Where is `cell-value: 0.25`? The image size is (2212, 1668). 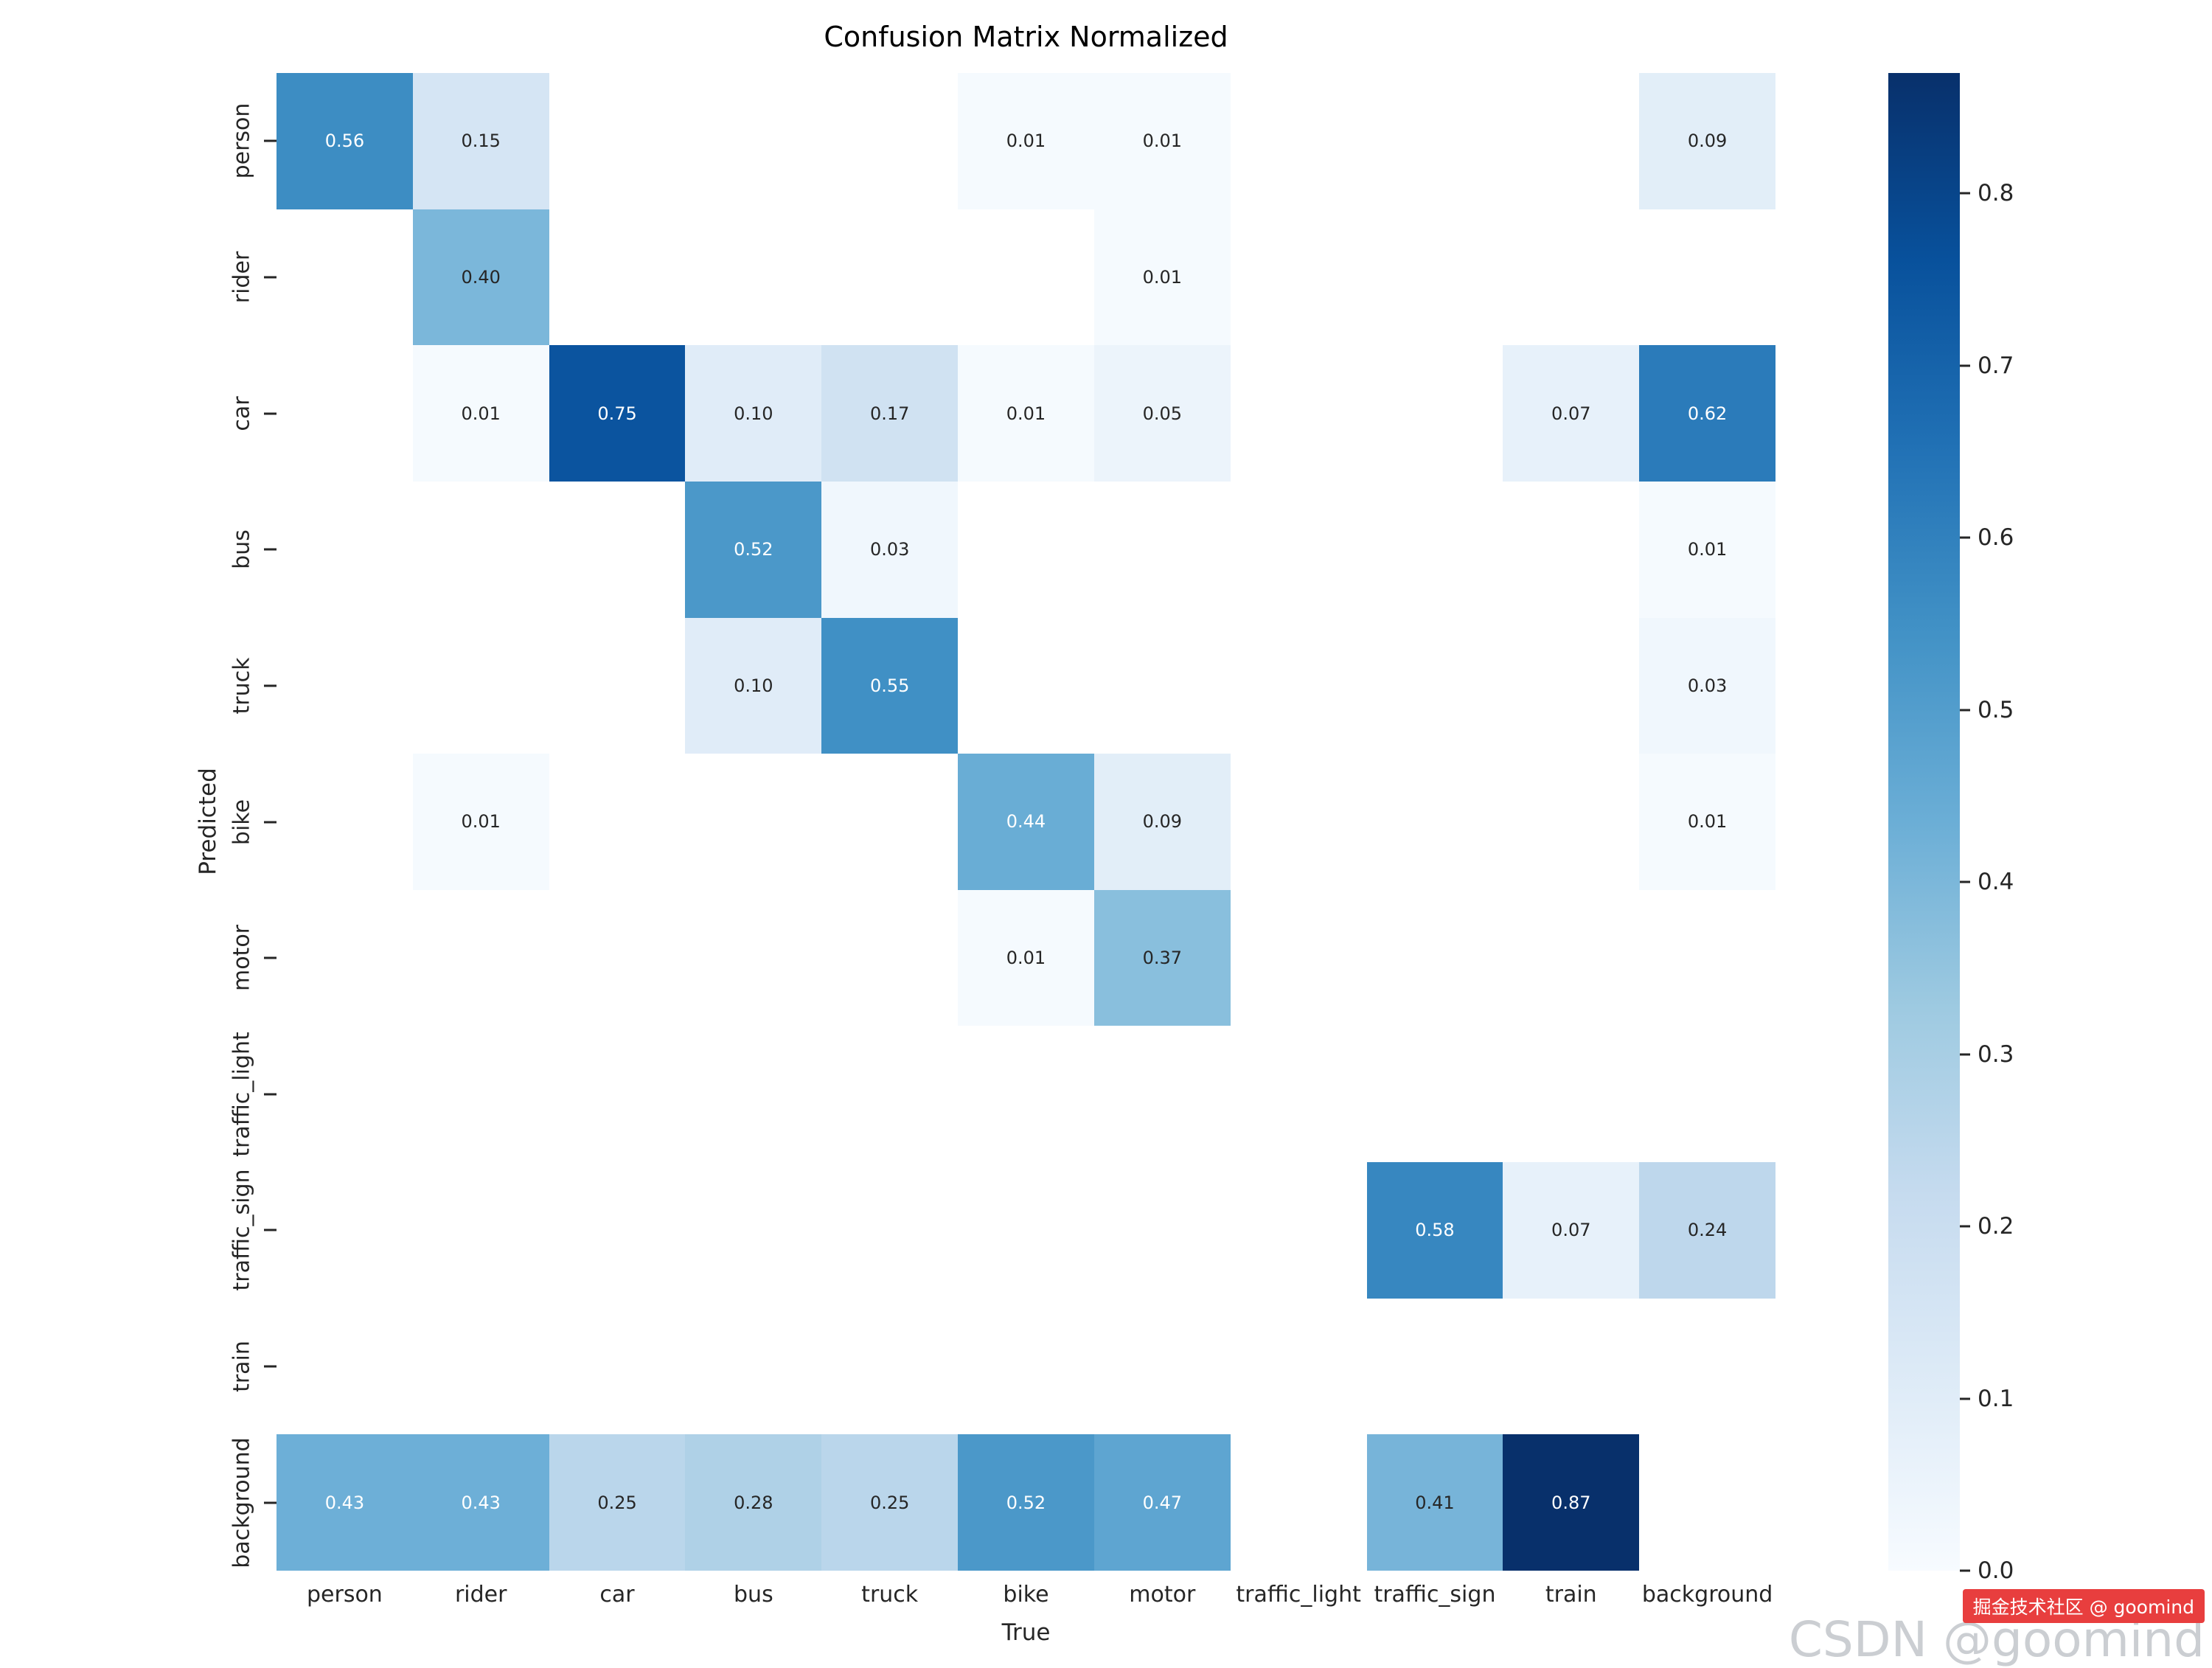
cell-value: 0.25 is located at coordinates (889, 1502).